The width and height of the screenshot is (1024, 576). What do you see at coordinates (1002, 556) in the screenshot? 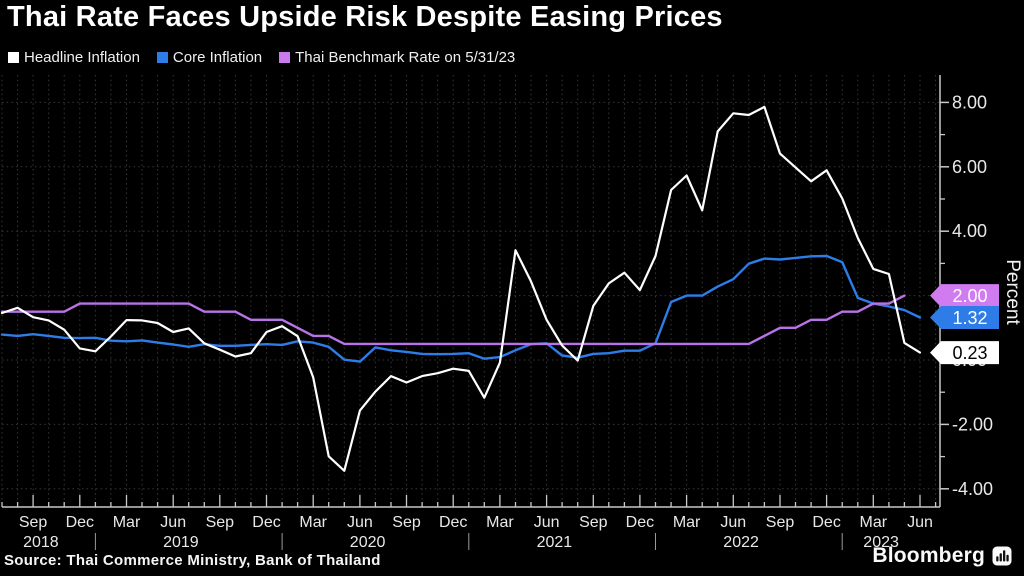
I see `bloomberg-terminal-icon` at bounding box center [1002, 556].